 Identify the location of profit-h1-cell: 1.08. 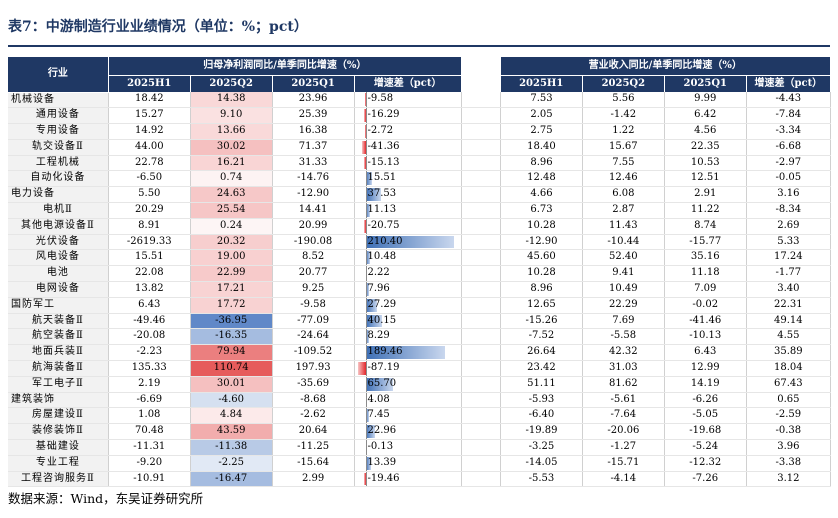
(149, 416).